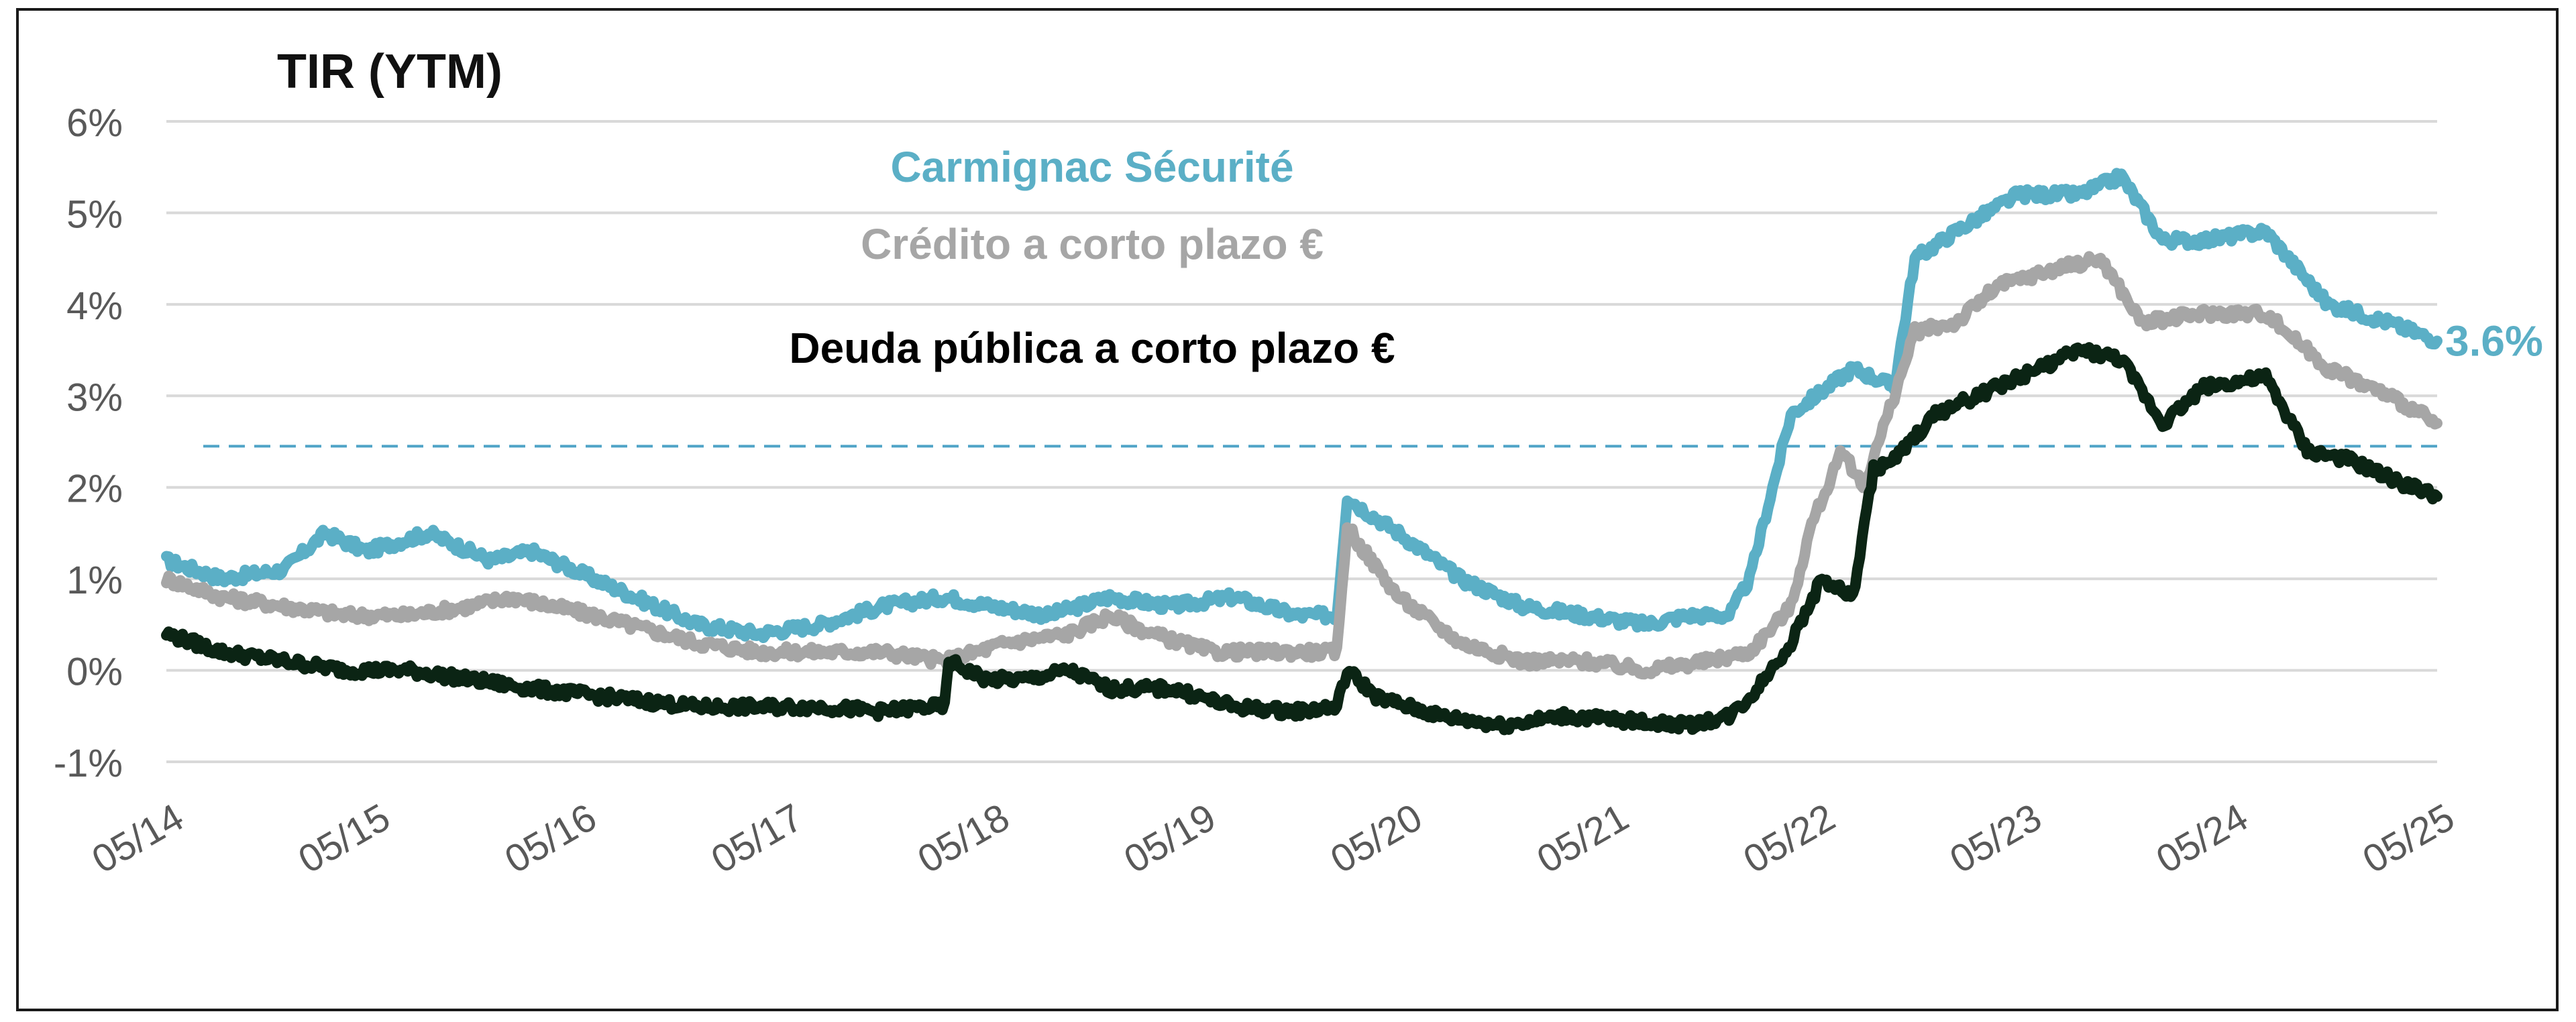  What do you see at coordinates (94, 123) in the screenshot?
I see `y-tick-label: 6%` at bounding box center [94, 123].